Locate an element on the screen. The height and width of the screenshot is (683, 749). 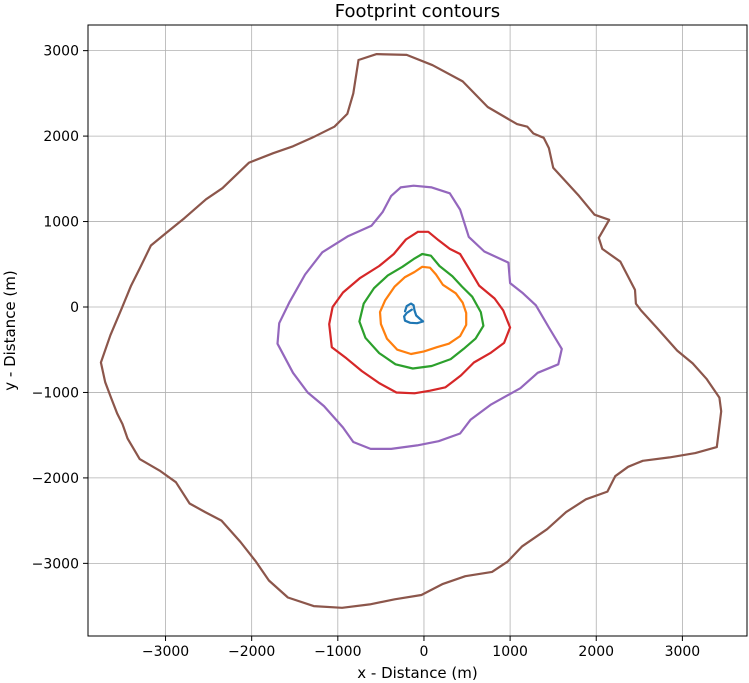
y-tick-label: −1000 is located at coordinates (55, 393).